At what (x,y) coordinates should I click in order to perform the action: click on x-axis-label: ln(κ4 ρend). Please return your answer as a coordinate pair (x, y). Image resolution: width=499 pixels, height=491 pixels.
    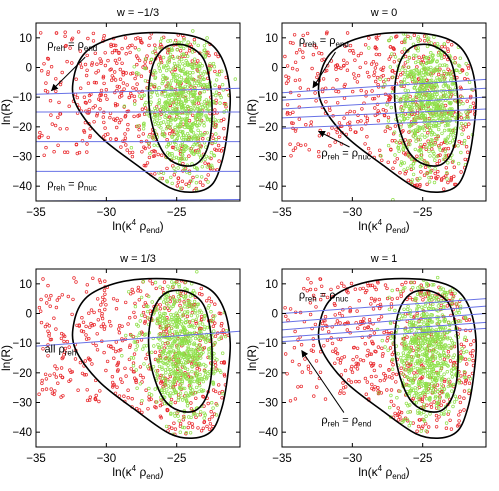
    Looking at the image, I should click on (137, 226).